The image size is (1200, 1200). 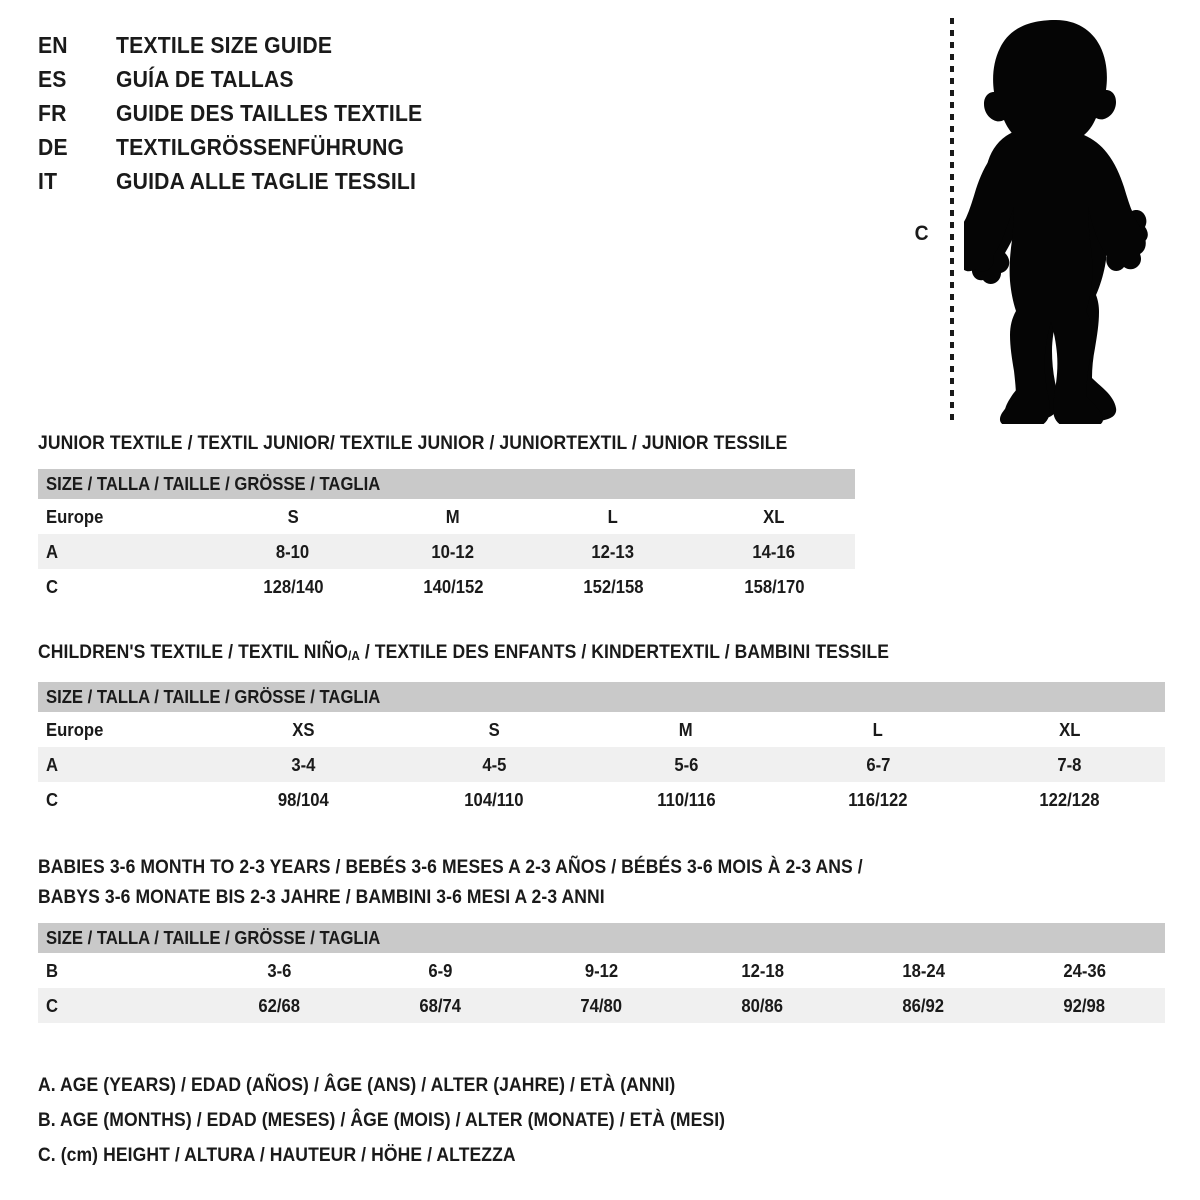 I want to click on language-title: GUIDA ALLE TAGLIE TESSILI, so click(x=266, y=181).